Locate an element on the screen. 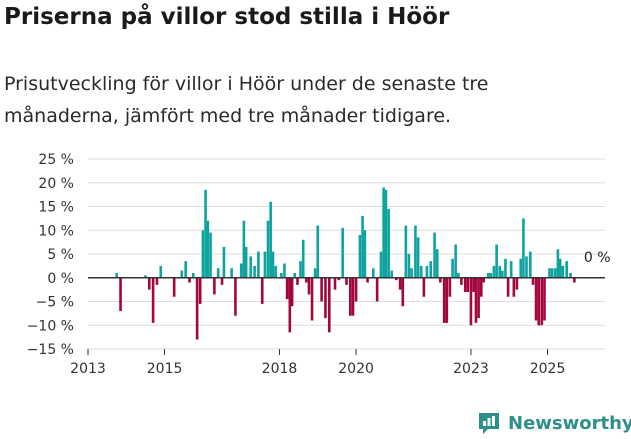  y-tick-label: 25 % is located at coordinates (56, 160).